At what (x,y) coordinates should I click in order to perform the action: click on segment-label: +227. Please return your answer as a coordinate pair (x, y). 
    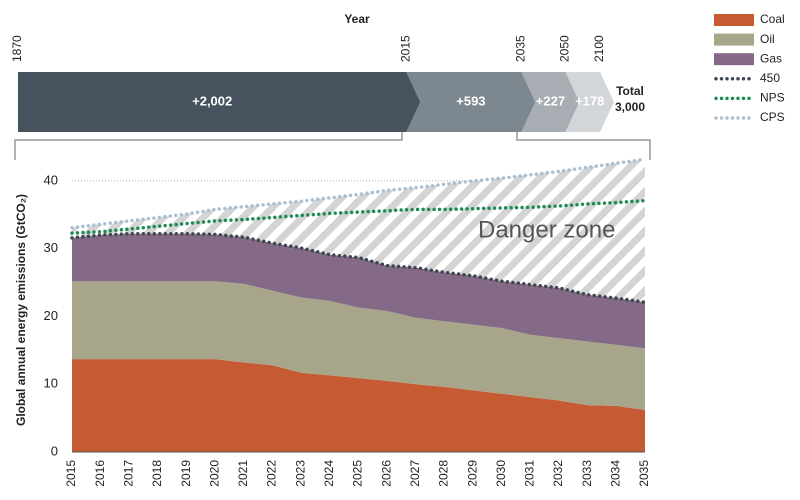
    Looking at the image, I should click on (550, 100).